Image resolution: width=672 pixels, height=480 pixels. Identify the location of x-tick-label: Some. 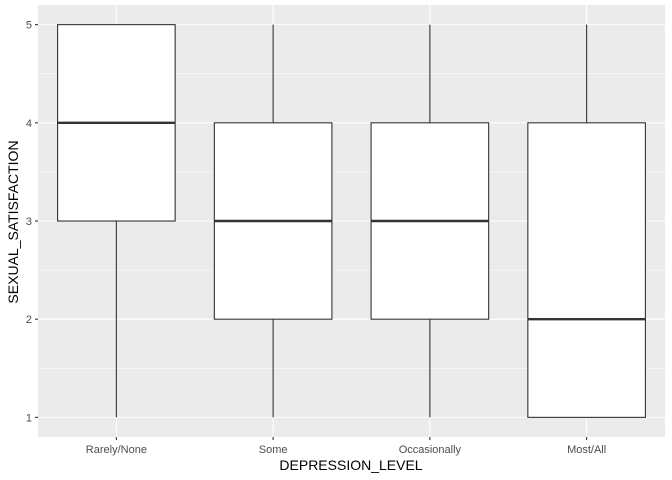
(273, 450).